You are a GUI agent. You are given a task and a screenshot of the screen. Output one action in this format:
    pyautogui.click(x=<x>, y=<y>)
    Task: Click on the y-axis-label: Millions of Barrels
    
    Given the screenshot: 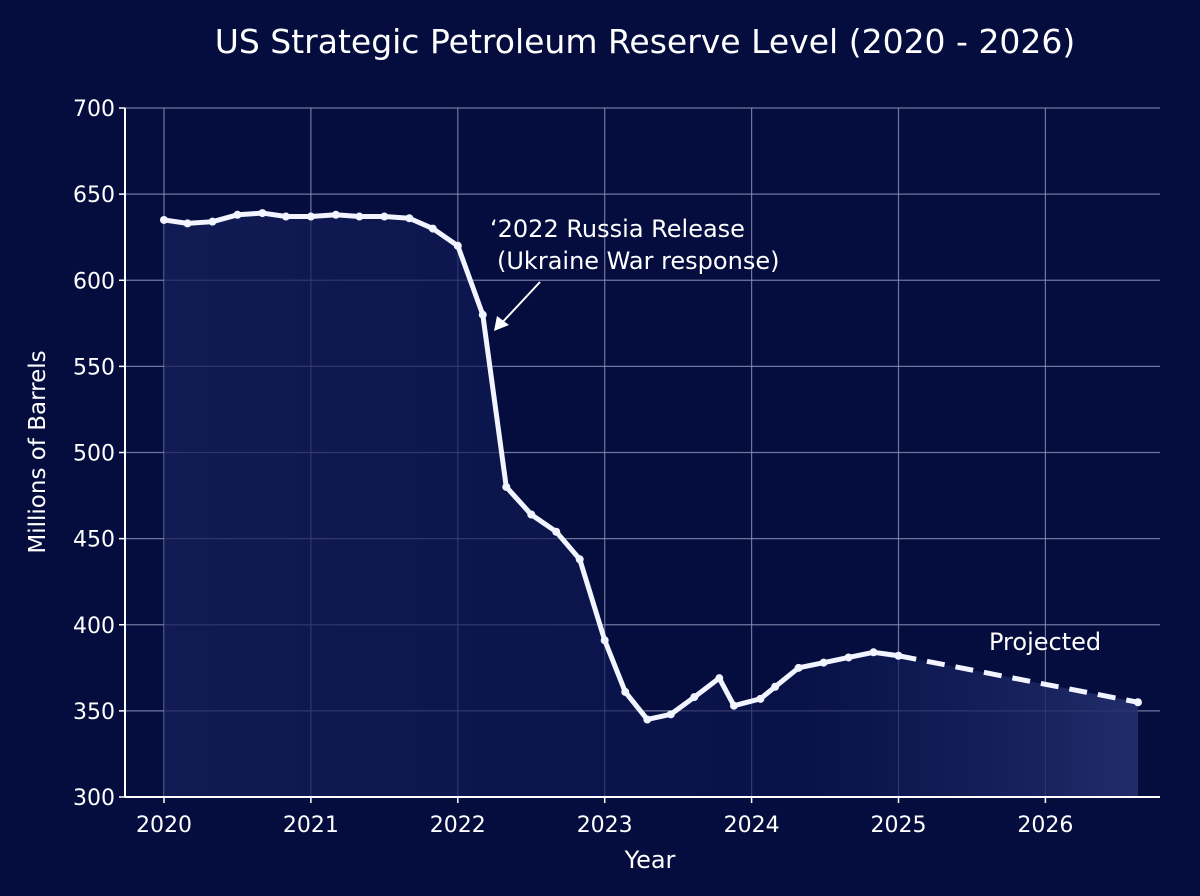 What is the action you would take?
    pyautogui.click(x=38, y=451)
    